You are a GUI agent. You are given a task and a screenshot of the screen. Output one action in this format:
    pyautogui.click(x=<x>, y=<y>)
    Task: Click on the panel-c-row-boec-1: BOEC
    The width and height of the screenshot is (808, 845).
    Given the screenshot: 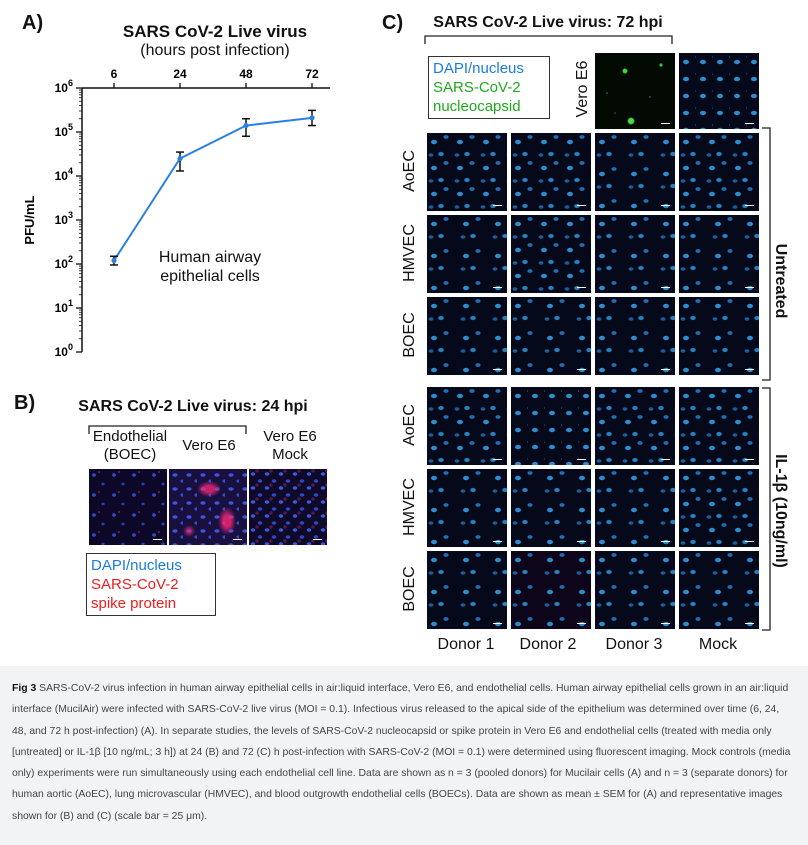 What is the action you would take?
    pyautogui.click(x=409, y=335)
    